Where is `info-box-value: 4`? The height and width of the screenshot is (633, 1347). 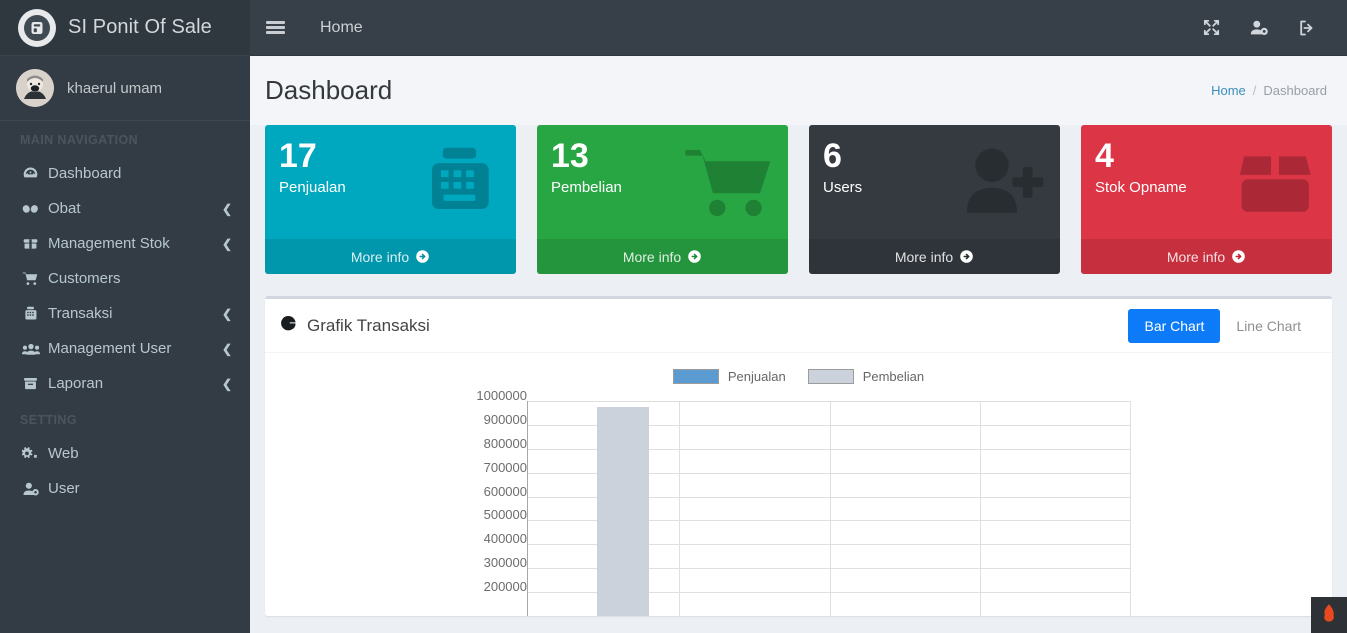
info-box-value: 4 is located at coordinates (1104, 156).